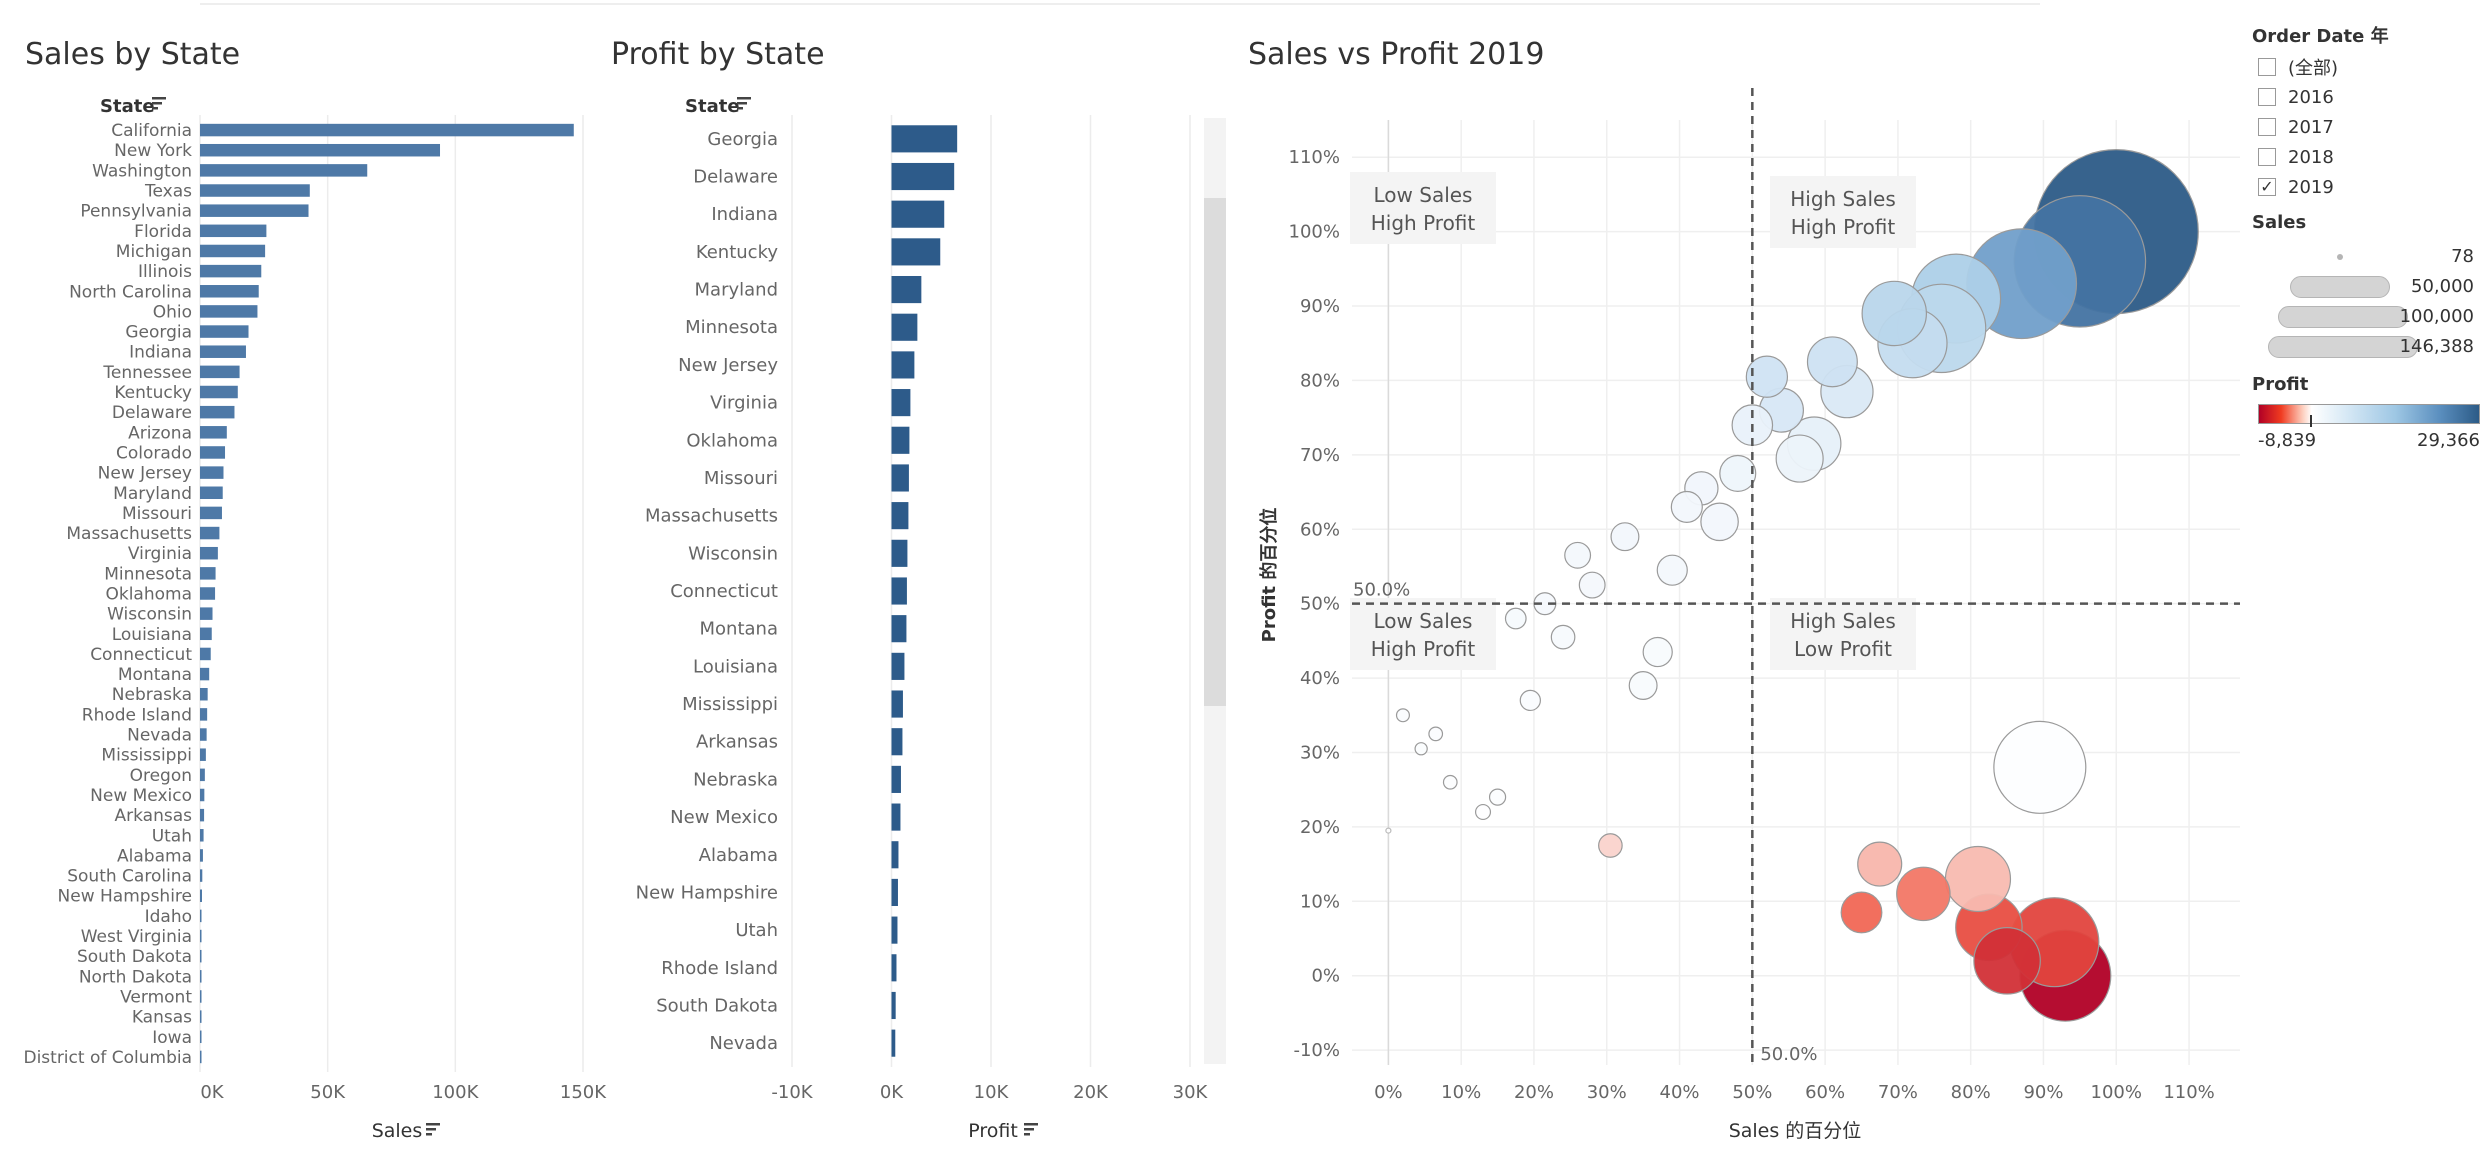 Image resolution: width=2492 pixels, height=1160 pixels. What do you see at coordinates (212, 1092) in the screenshot?
I see `x-tick-label: 0K` at bounding box center [212, 1092].